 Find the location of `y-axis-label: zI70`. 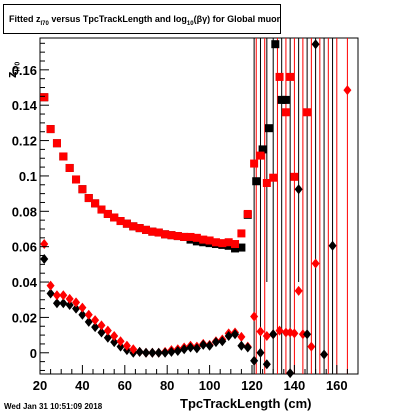

y-axis-label: zI70 is located at coordinates (13, 70).